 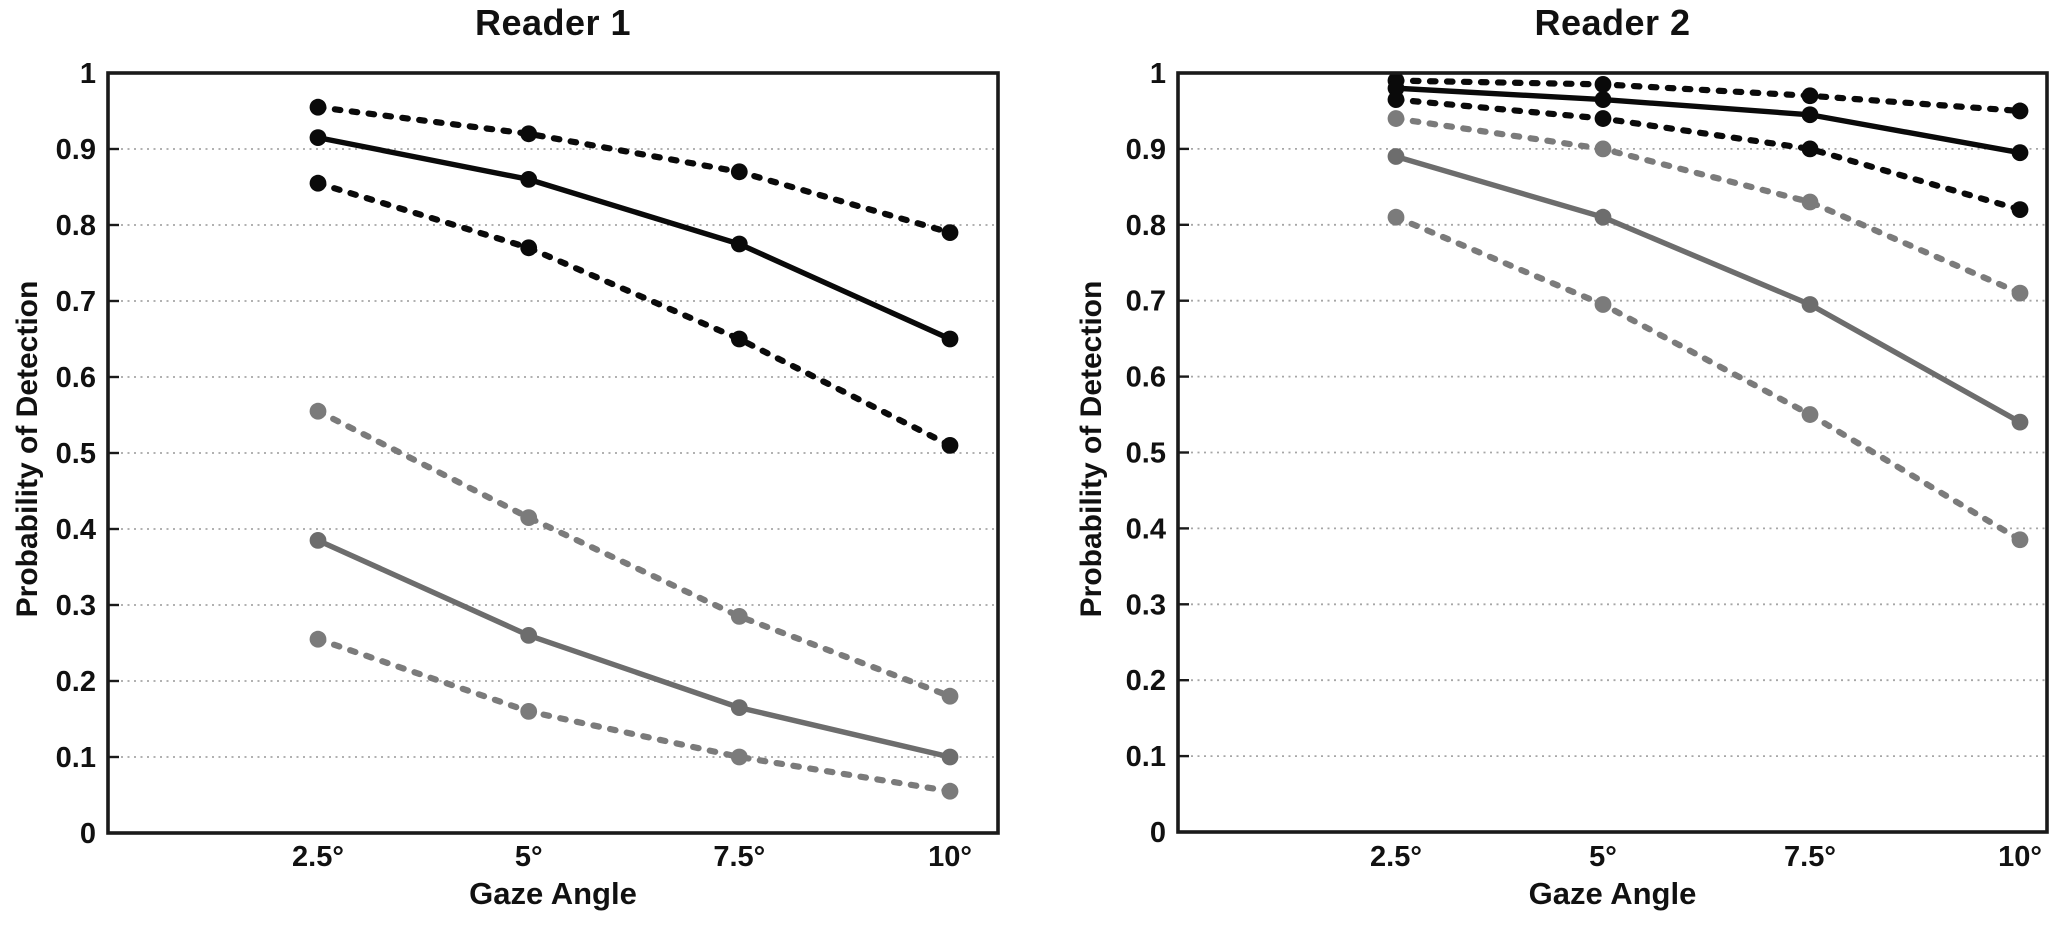 What do you see at coordinates (1612, 22) in the screenshot?
I see `chart-title-reader-2: Reader 2` at bounding box center [1612, 22].